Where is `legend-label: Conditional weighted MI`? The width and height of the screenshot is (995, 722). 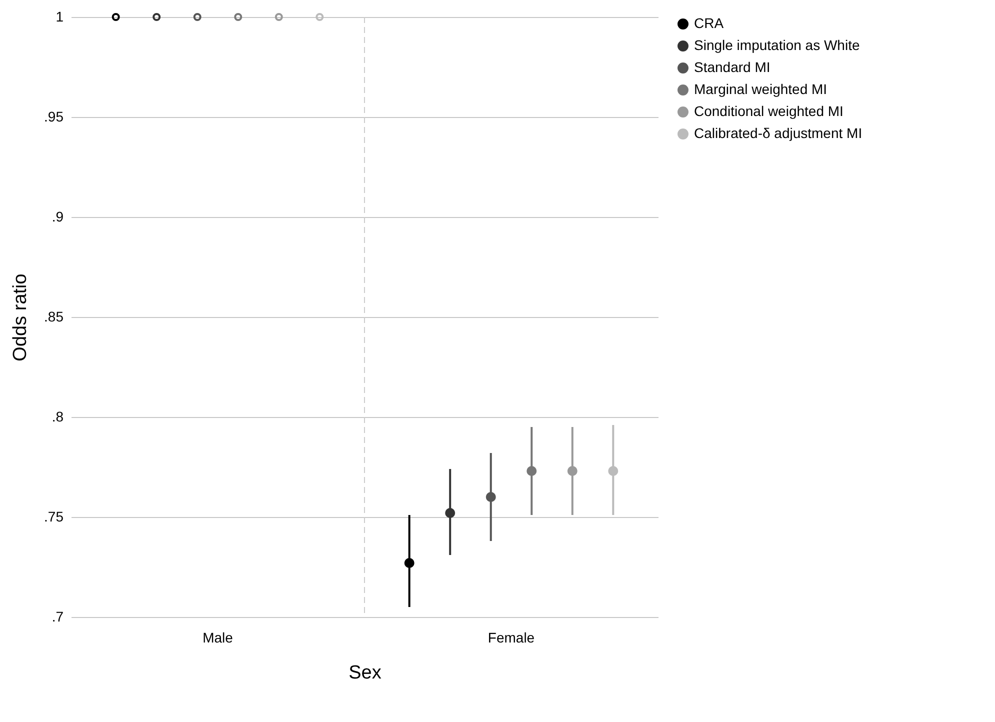 legend-label: Conditional weighted MI is located at coordinates (769, 111).